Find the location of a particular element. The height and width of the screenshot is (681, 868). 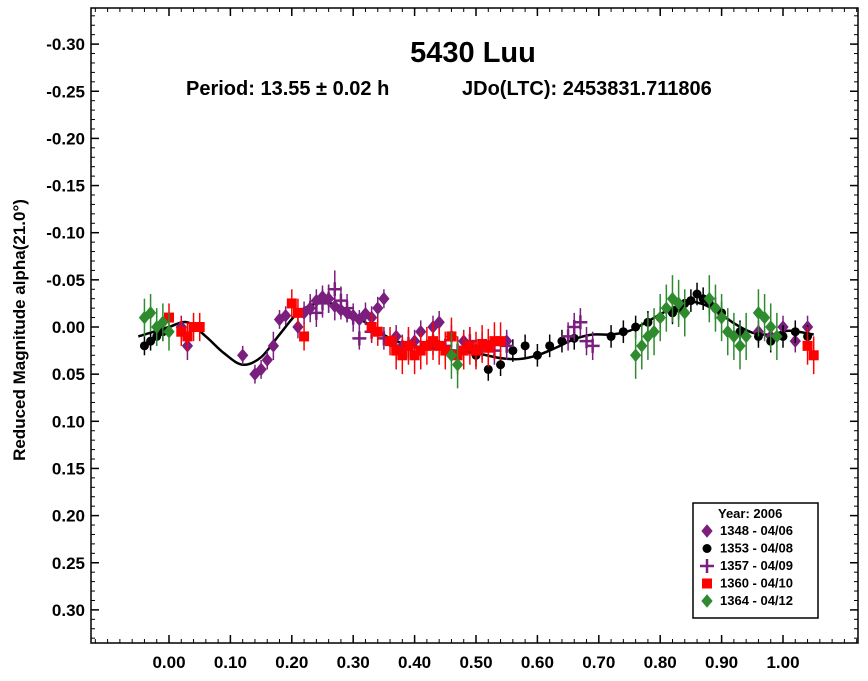

legend-label: 1353 - 04/08 is located at coordinates (756, 548).